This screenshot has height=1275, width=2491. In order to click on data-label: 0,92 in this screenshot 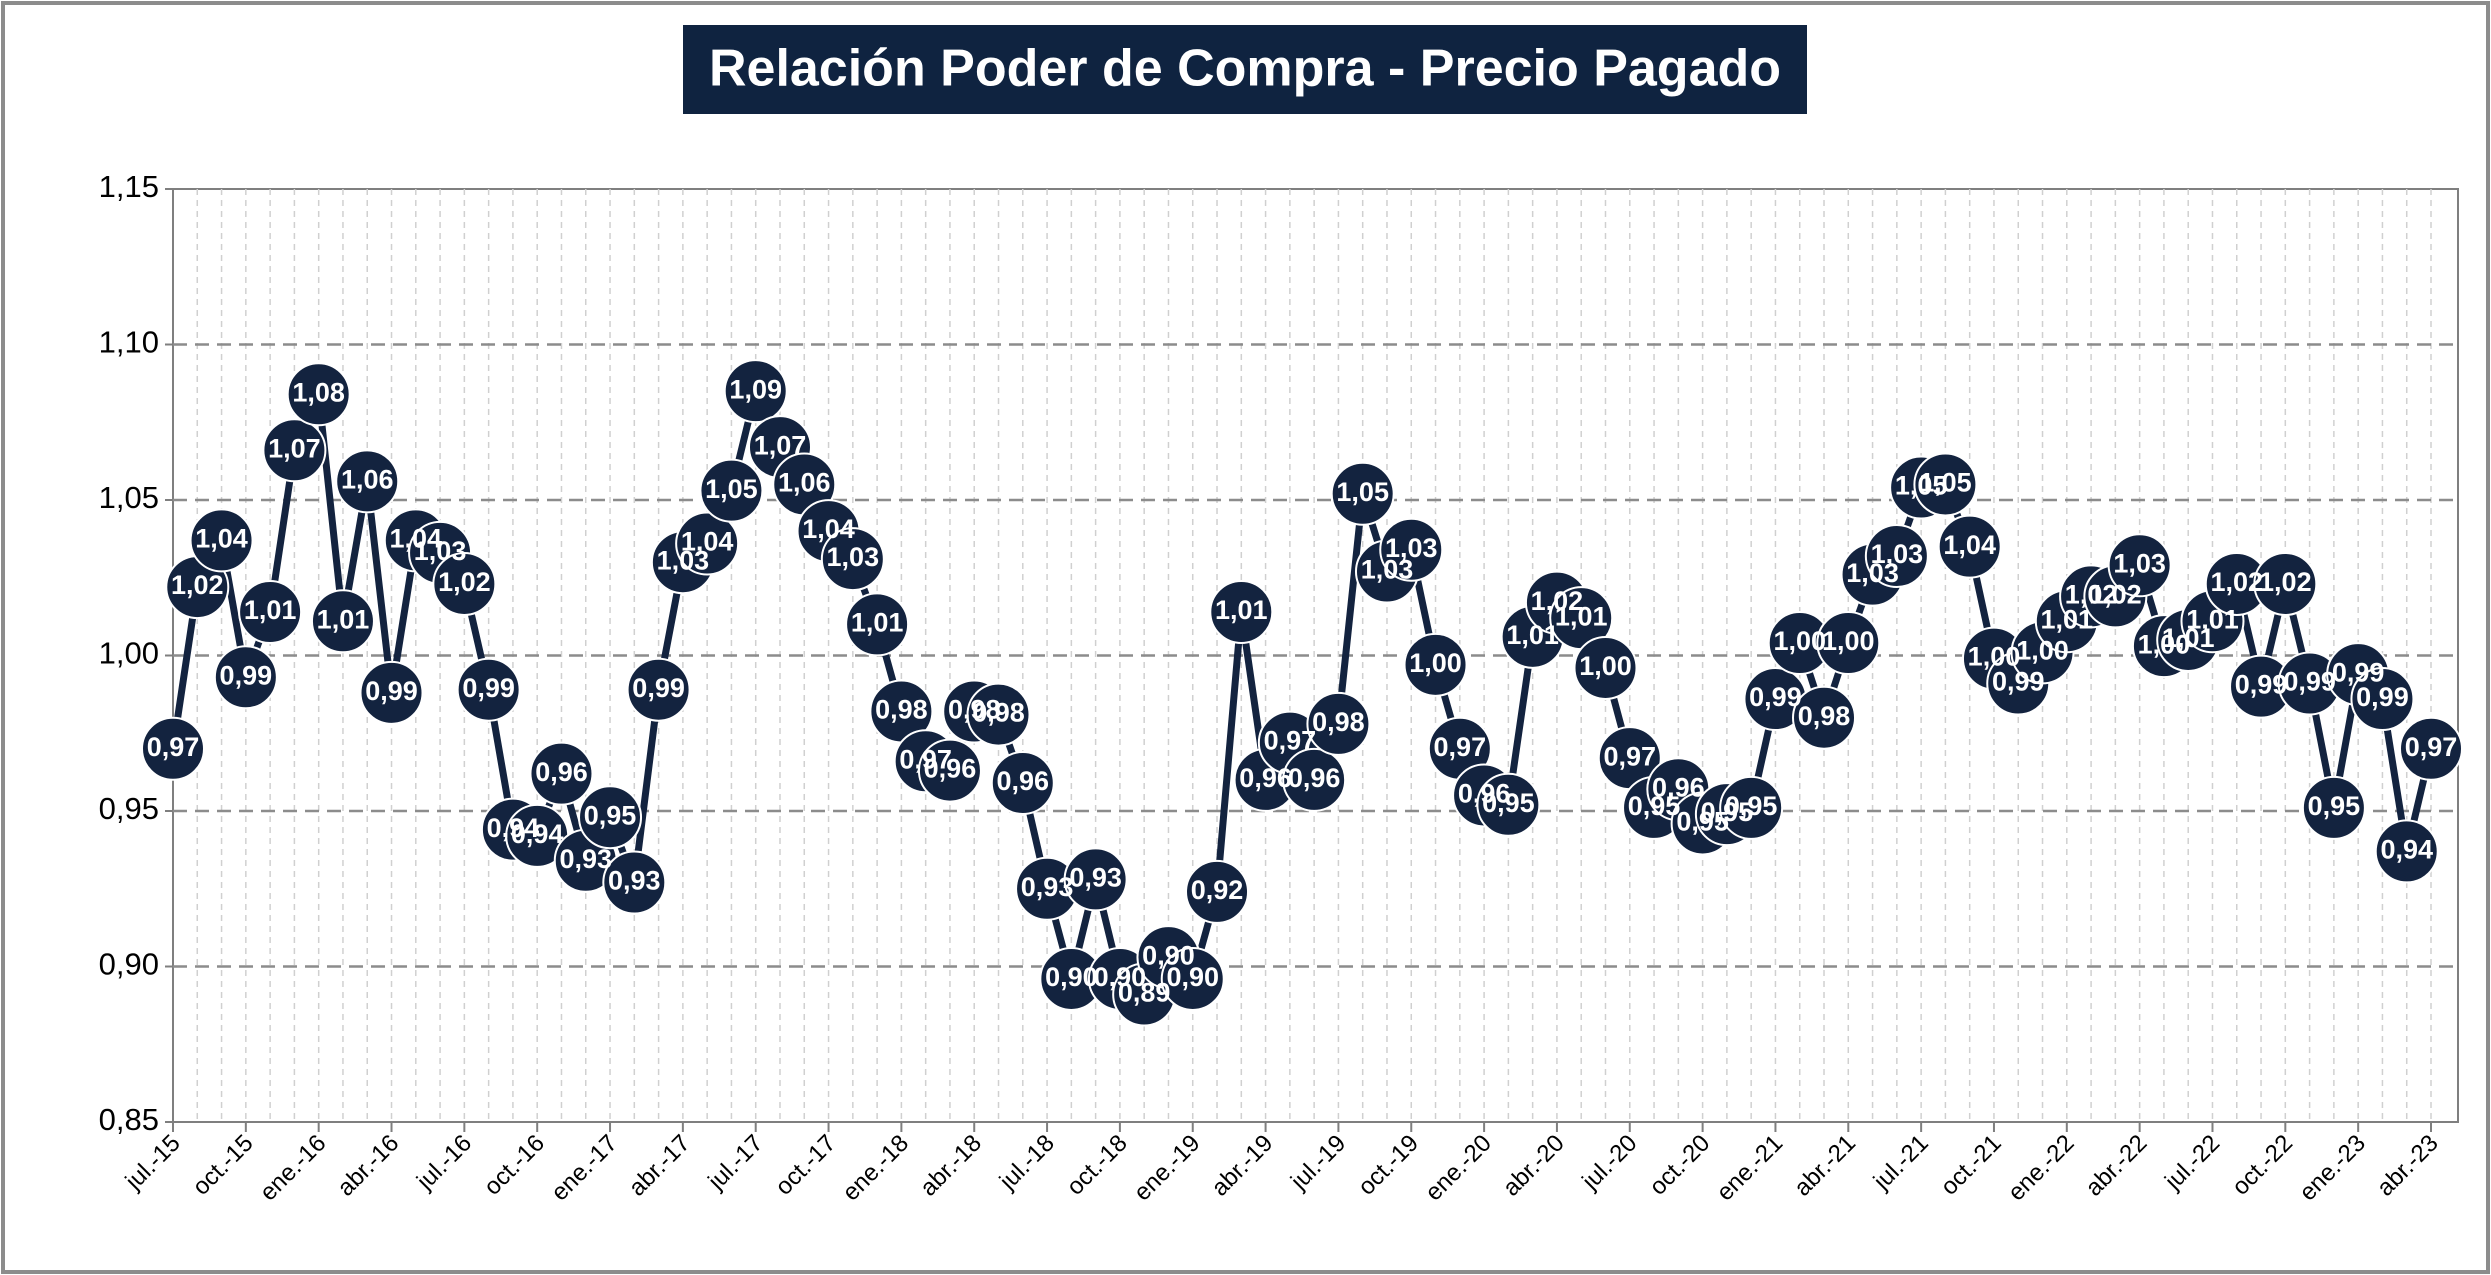, I will do `click(1217, 890)`.